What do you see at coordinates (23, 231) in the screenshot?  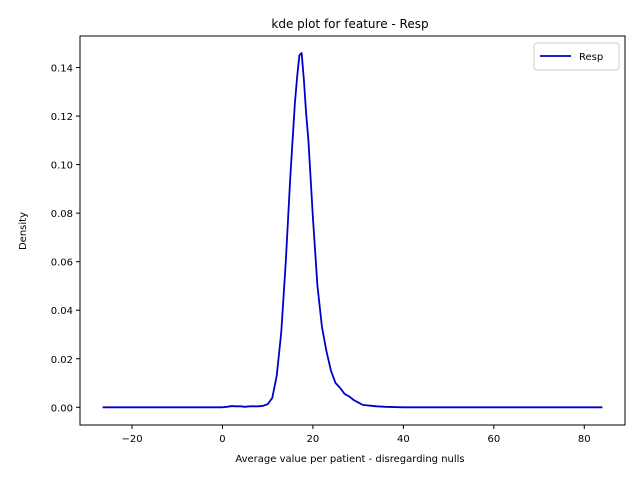 I see `y-axis-label: Density` at bounding box center [23, 231].